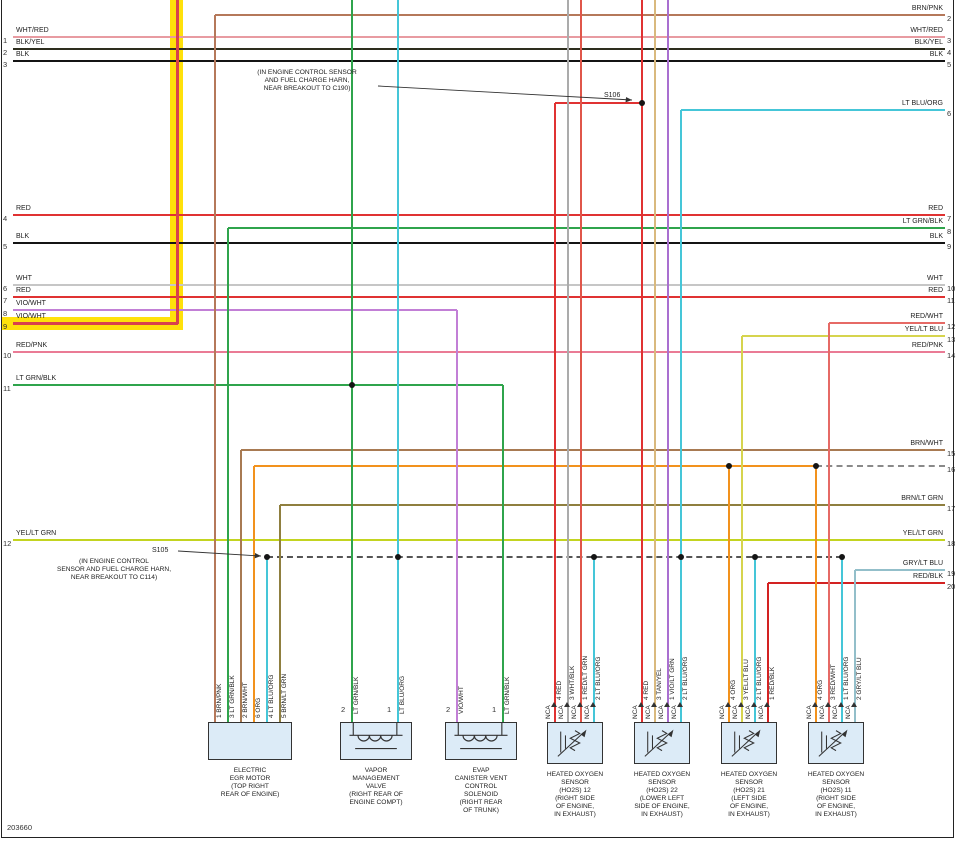  I want to click on wire-endpoint-number: 12, so click(7, 543).